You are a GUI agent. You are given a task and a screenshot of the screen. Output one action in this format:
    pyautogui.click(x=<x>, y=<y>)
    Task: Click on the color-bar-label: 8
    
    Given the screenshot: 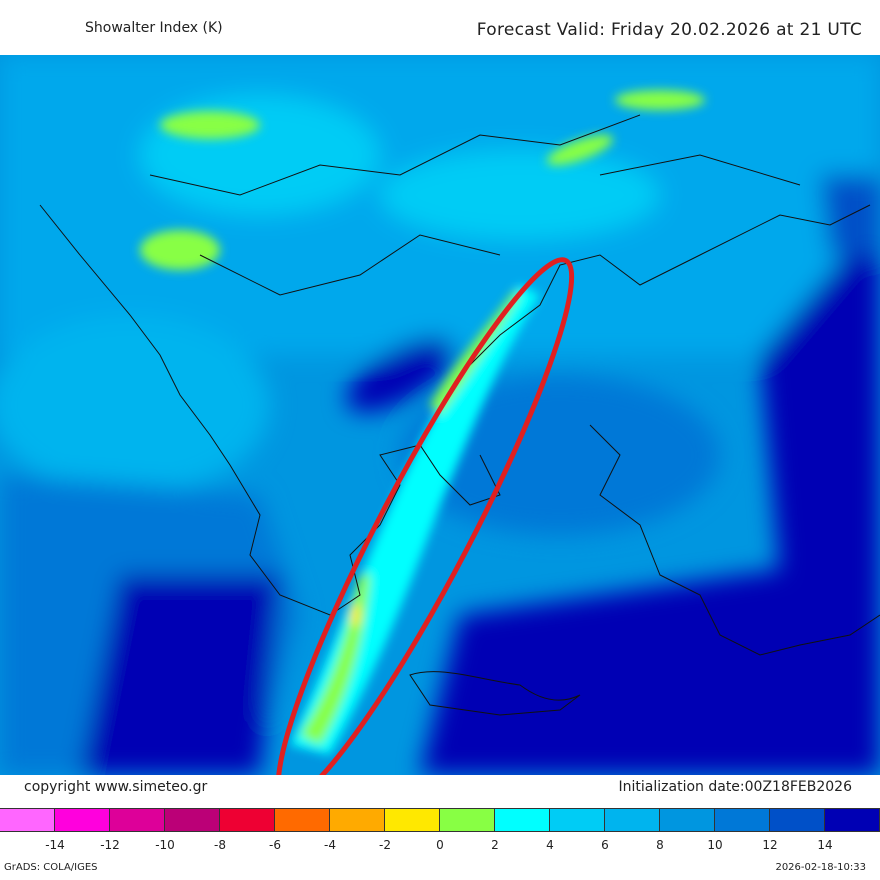 What is the action you would take?
    pyautogui.click(x=660, y=845)
    